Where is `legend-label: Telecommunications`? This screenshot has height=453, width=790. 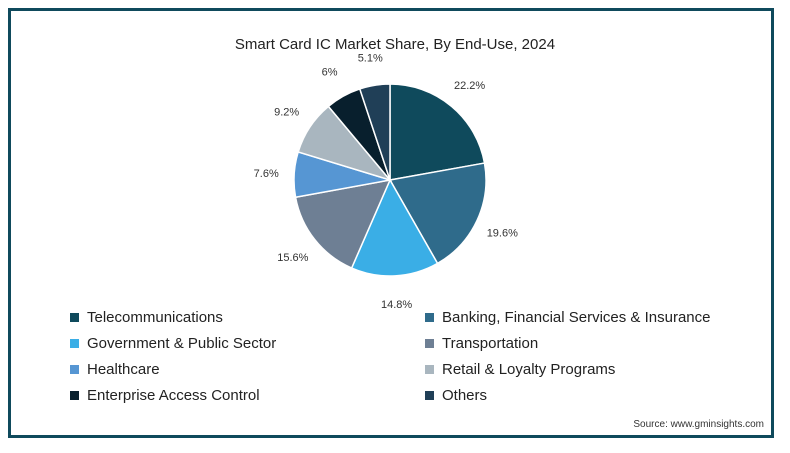
legend-label: Telecommunications is located at coordinates (155, 317).